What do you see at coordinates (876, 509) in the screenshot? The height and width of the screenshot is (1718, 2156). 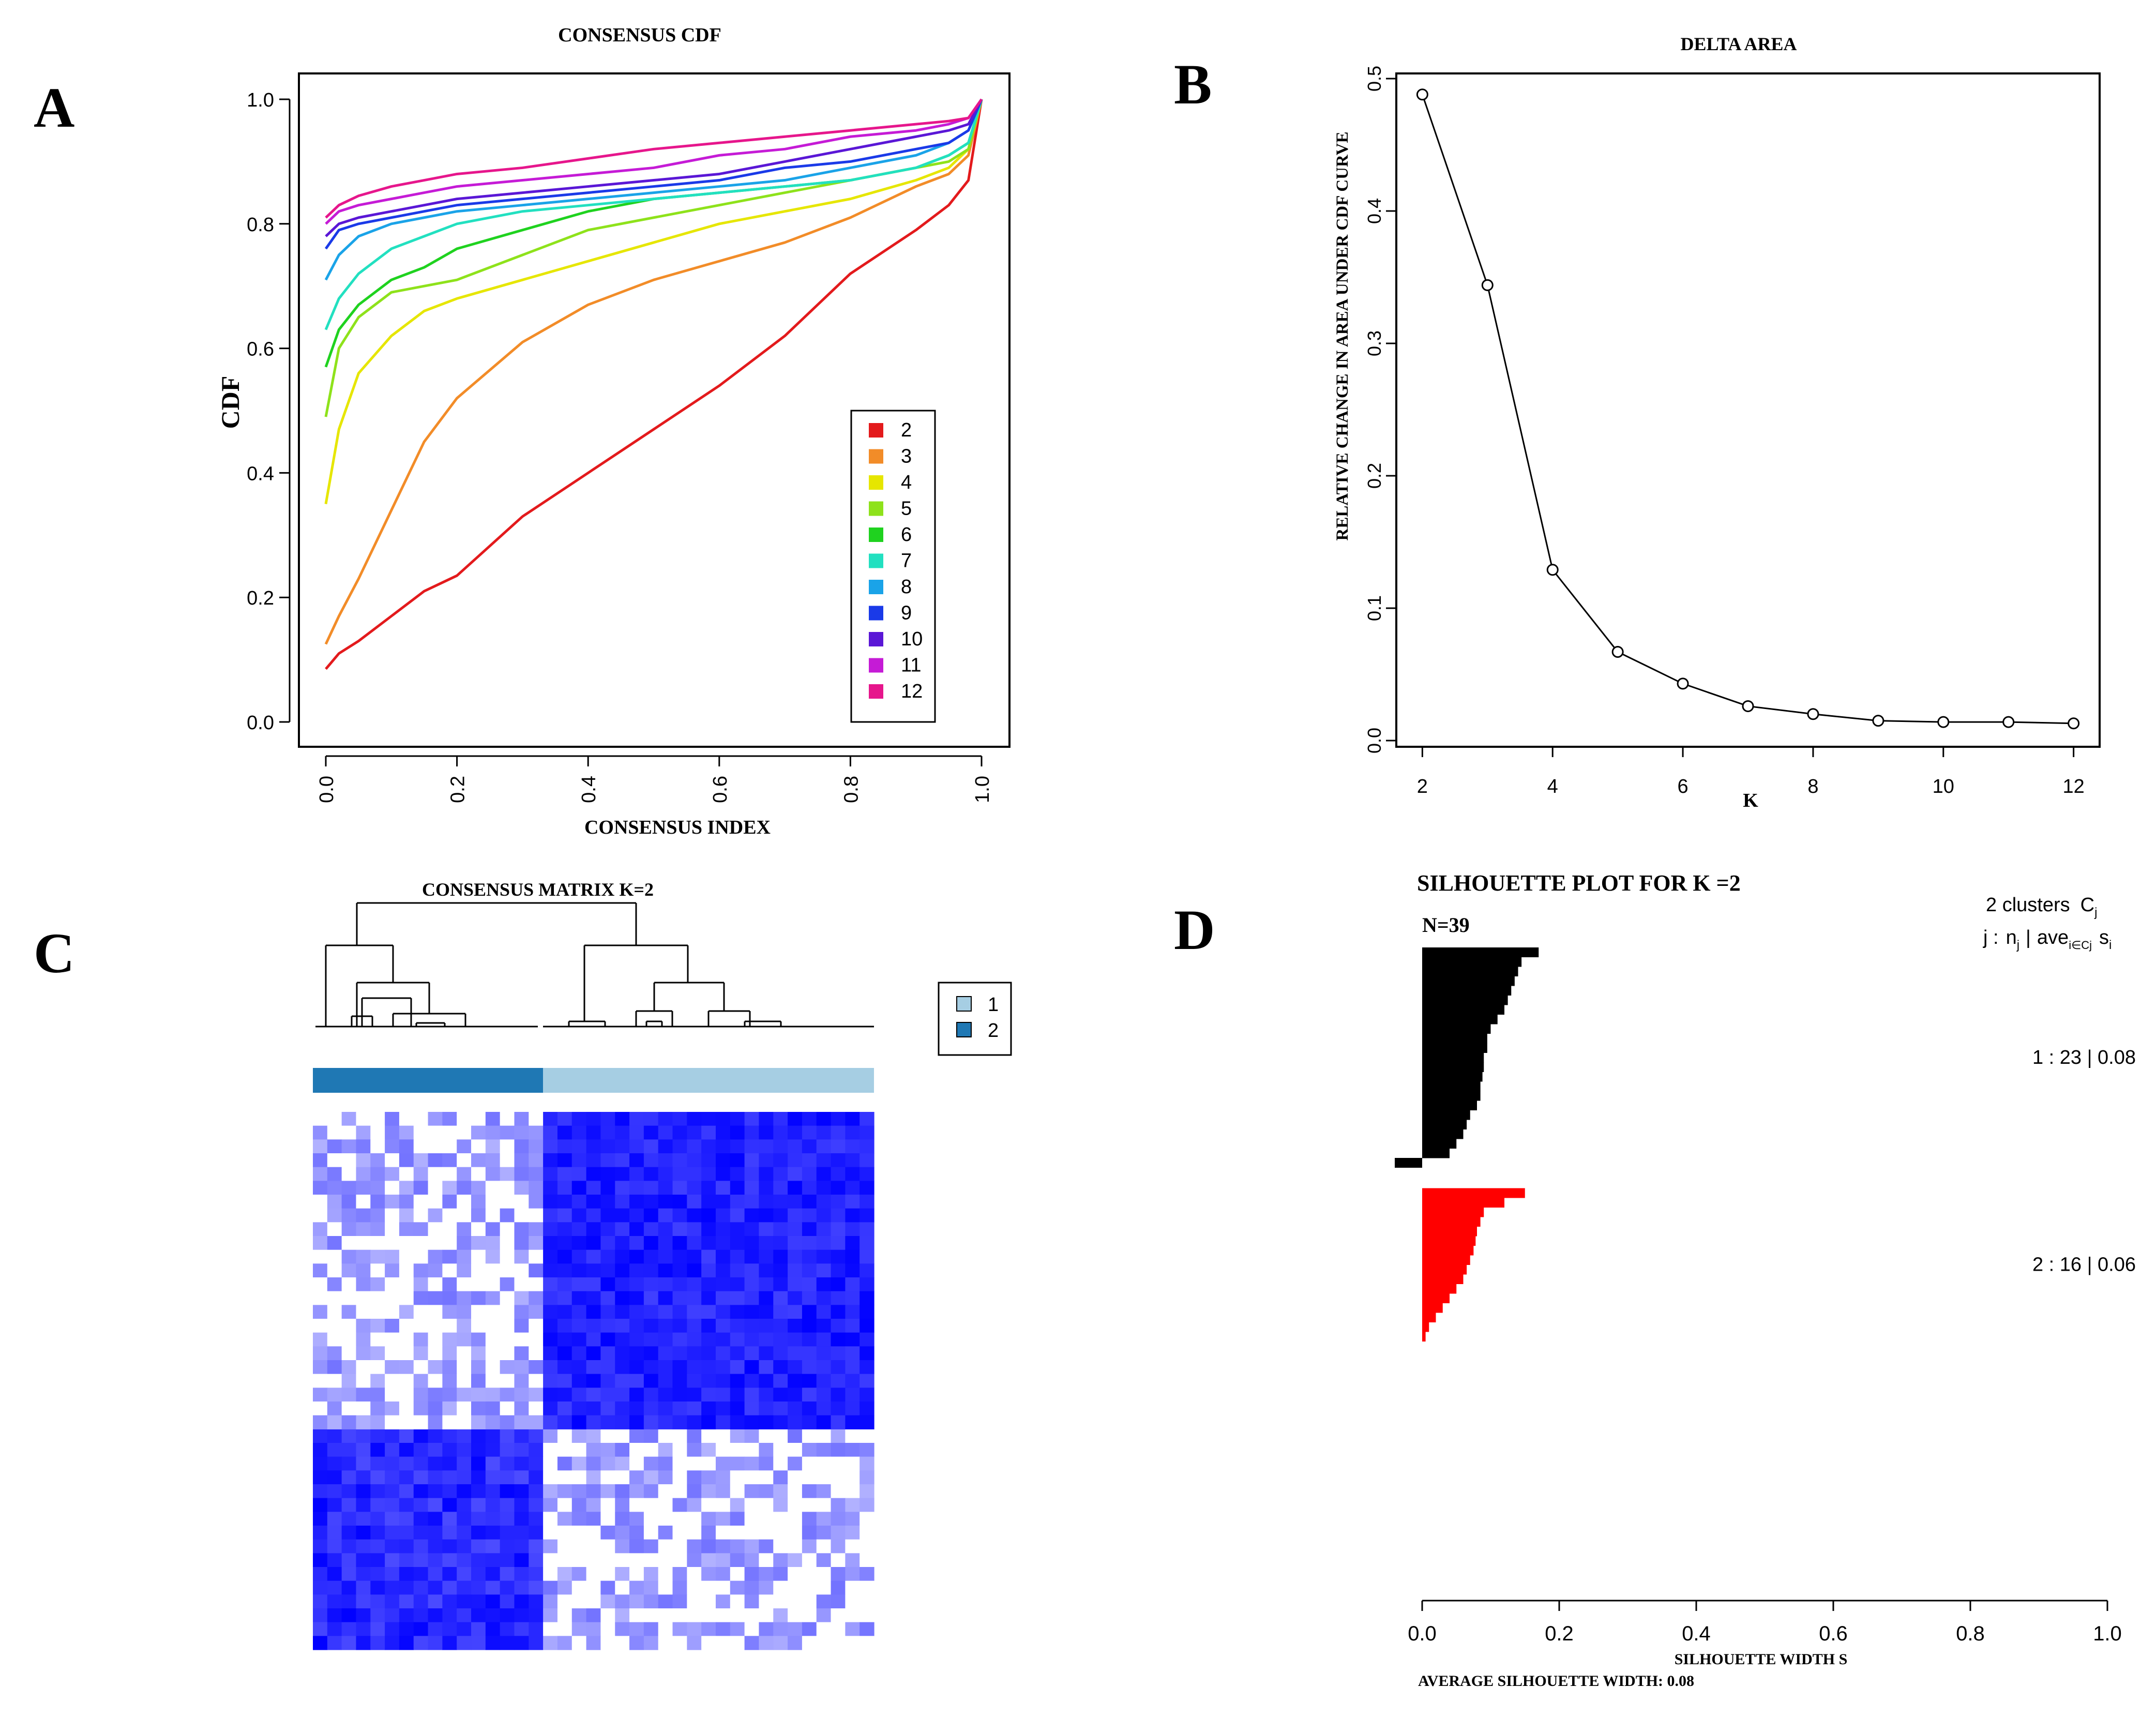 I see `legend-swatch-k5` at bounding box center [876, 509].